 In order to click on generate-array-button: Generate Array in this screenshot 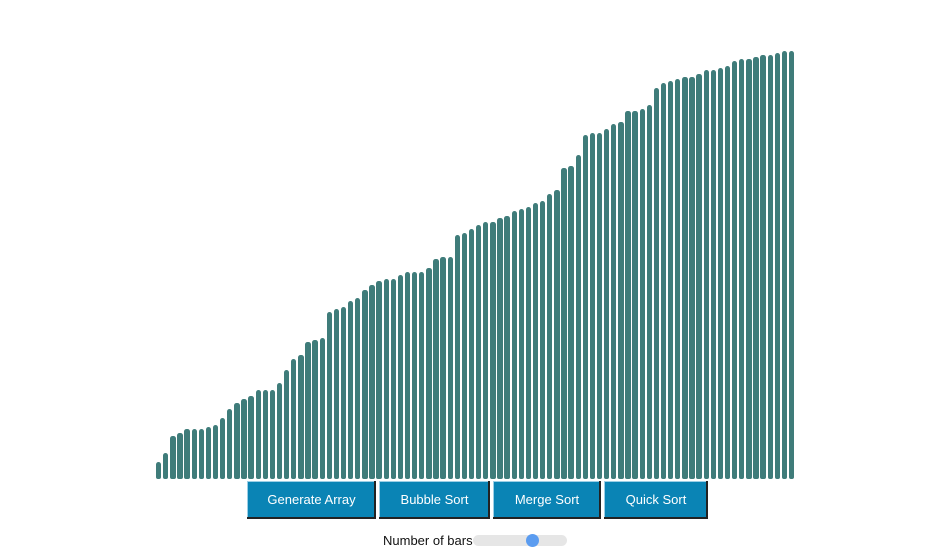, I will do `click(311, 500)`.